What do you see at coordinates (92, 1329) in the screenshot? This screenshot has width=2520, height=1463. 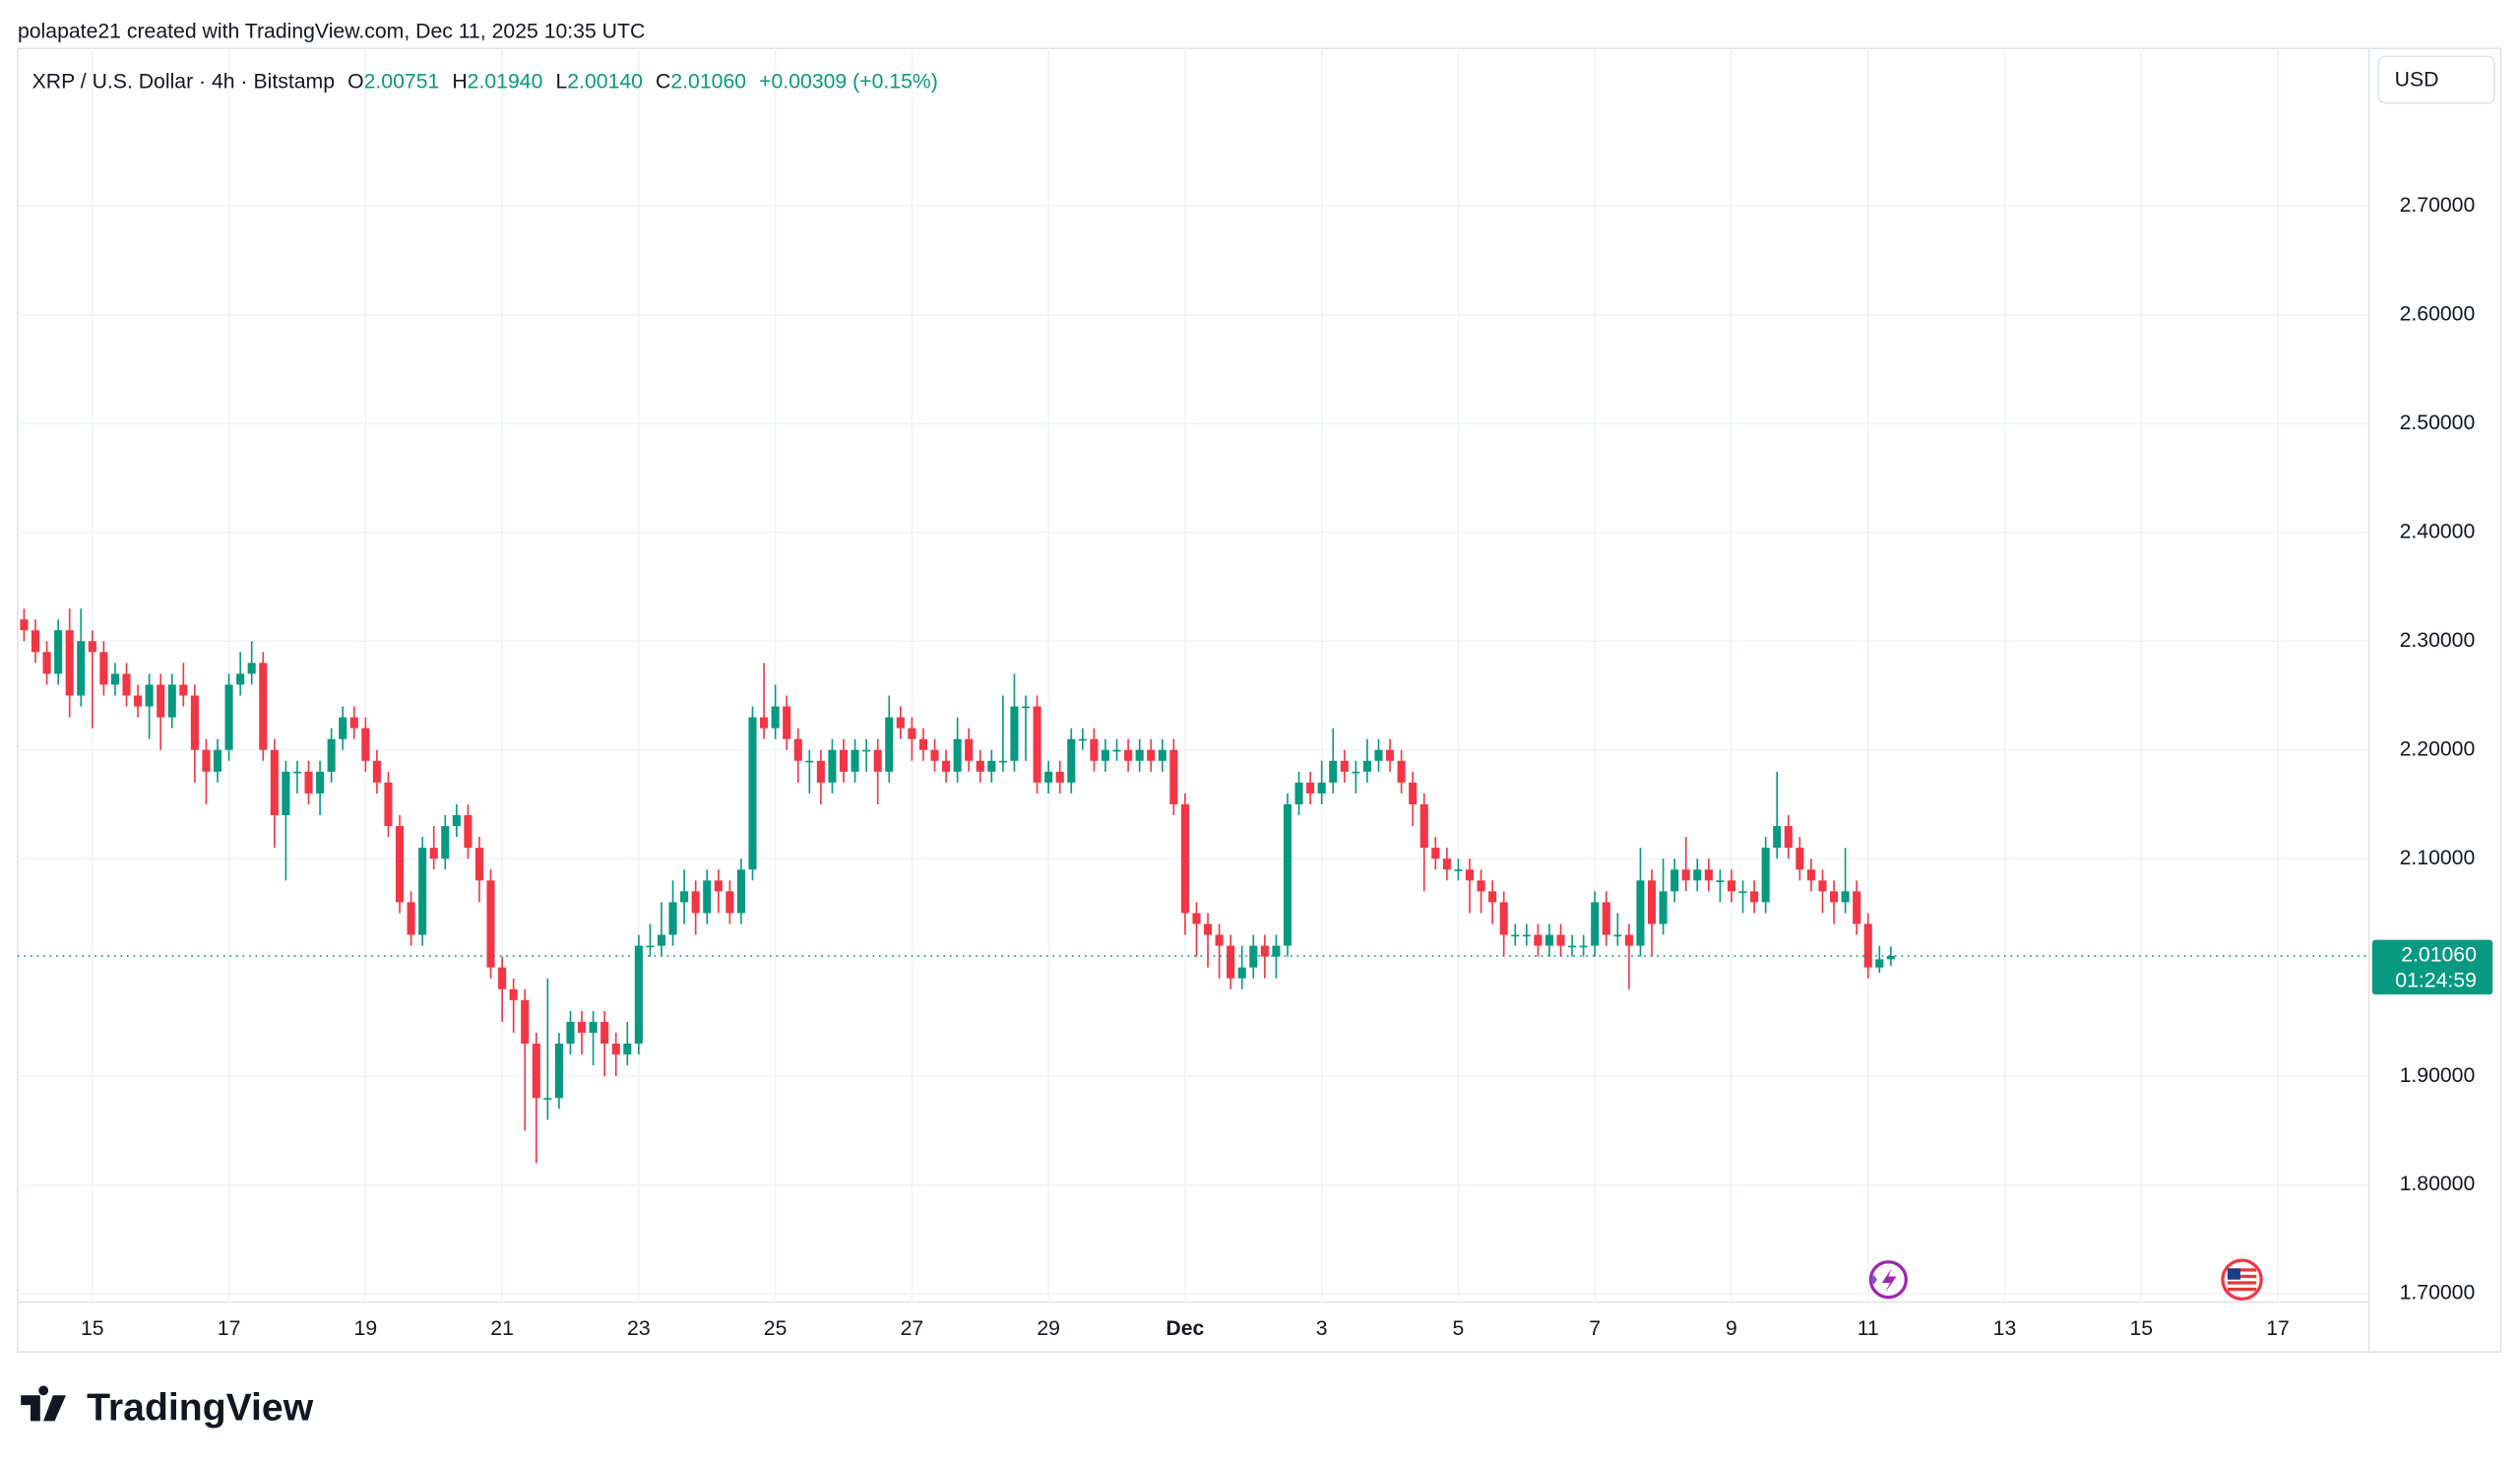 I see `x-tick-label: 15` at bounding box center [92, 1329].